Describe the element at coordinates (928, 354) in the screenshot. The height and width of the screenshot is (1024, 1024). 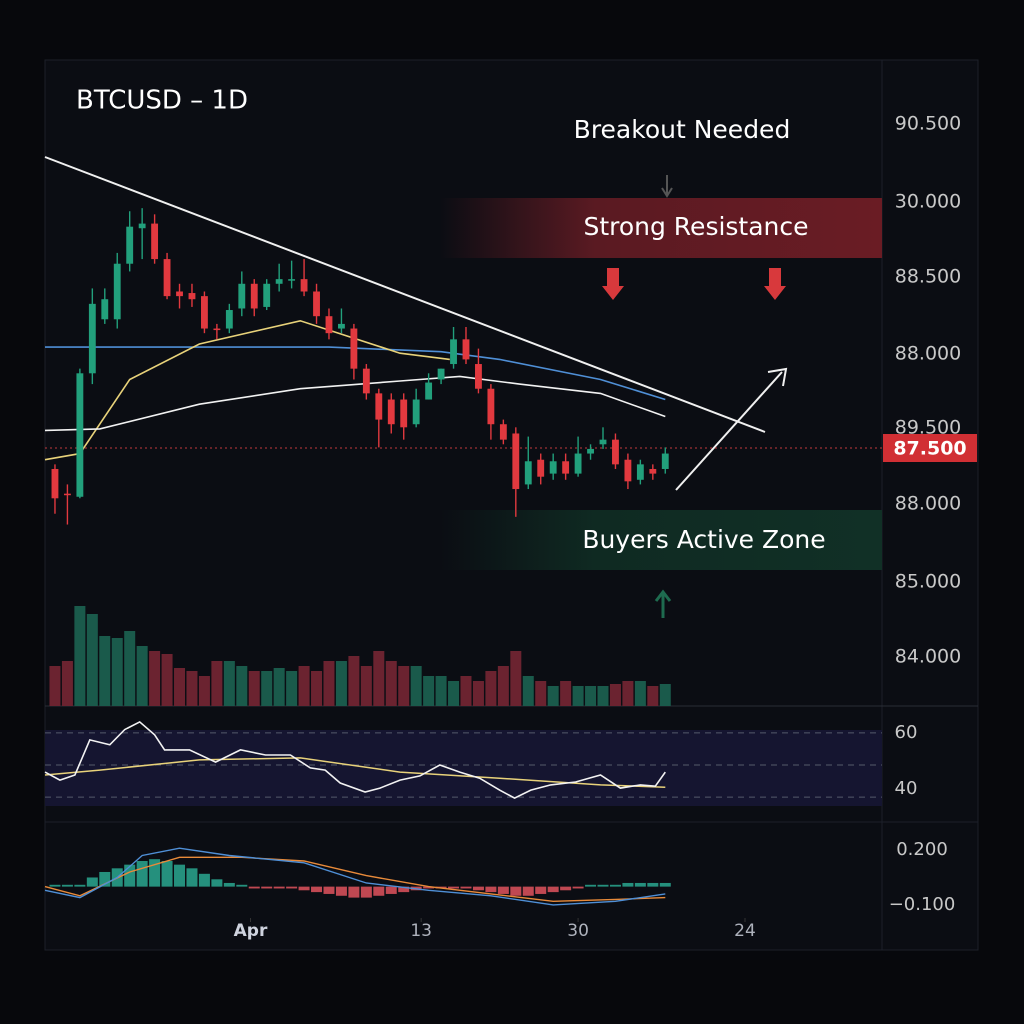
I see `price-axis-label: 88.000` at that location.